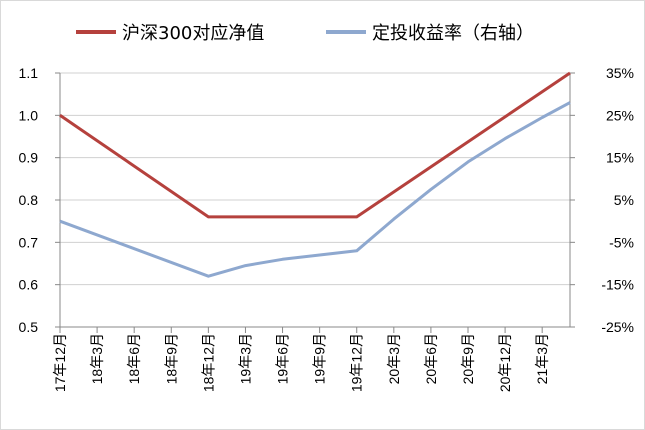 The image size is (645, 430). Describe the element at coordinates (29, 158) in the screenshot. I see `left-tick-label: 0.9` at that location.